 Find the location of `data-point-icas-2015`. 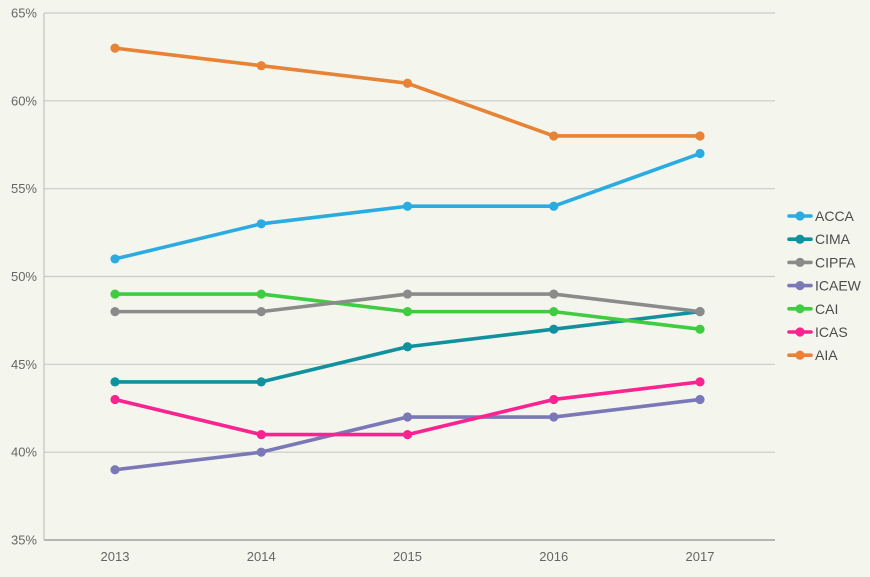

data-point-icas-2015 is located at coordinates (407, 435).